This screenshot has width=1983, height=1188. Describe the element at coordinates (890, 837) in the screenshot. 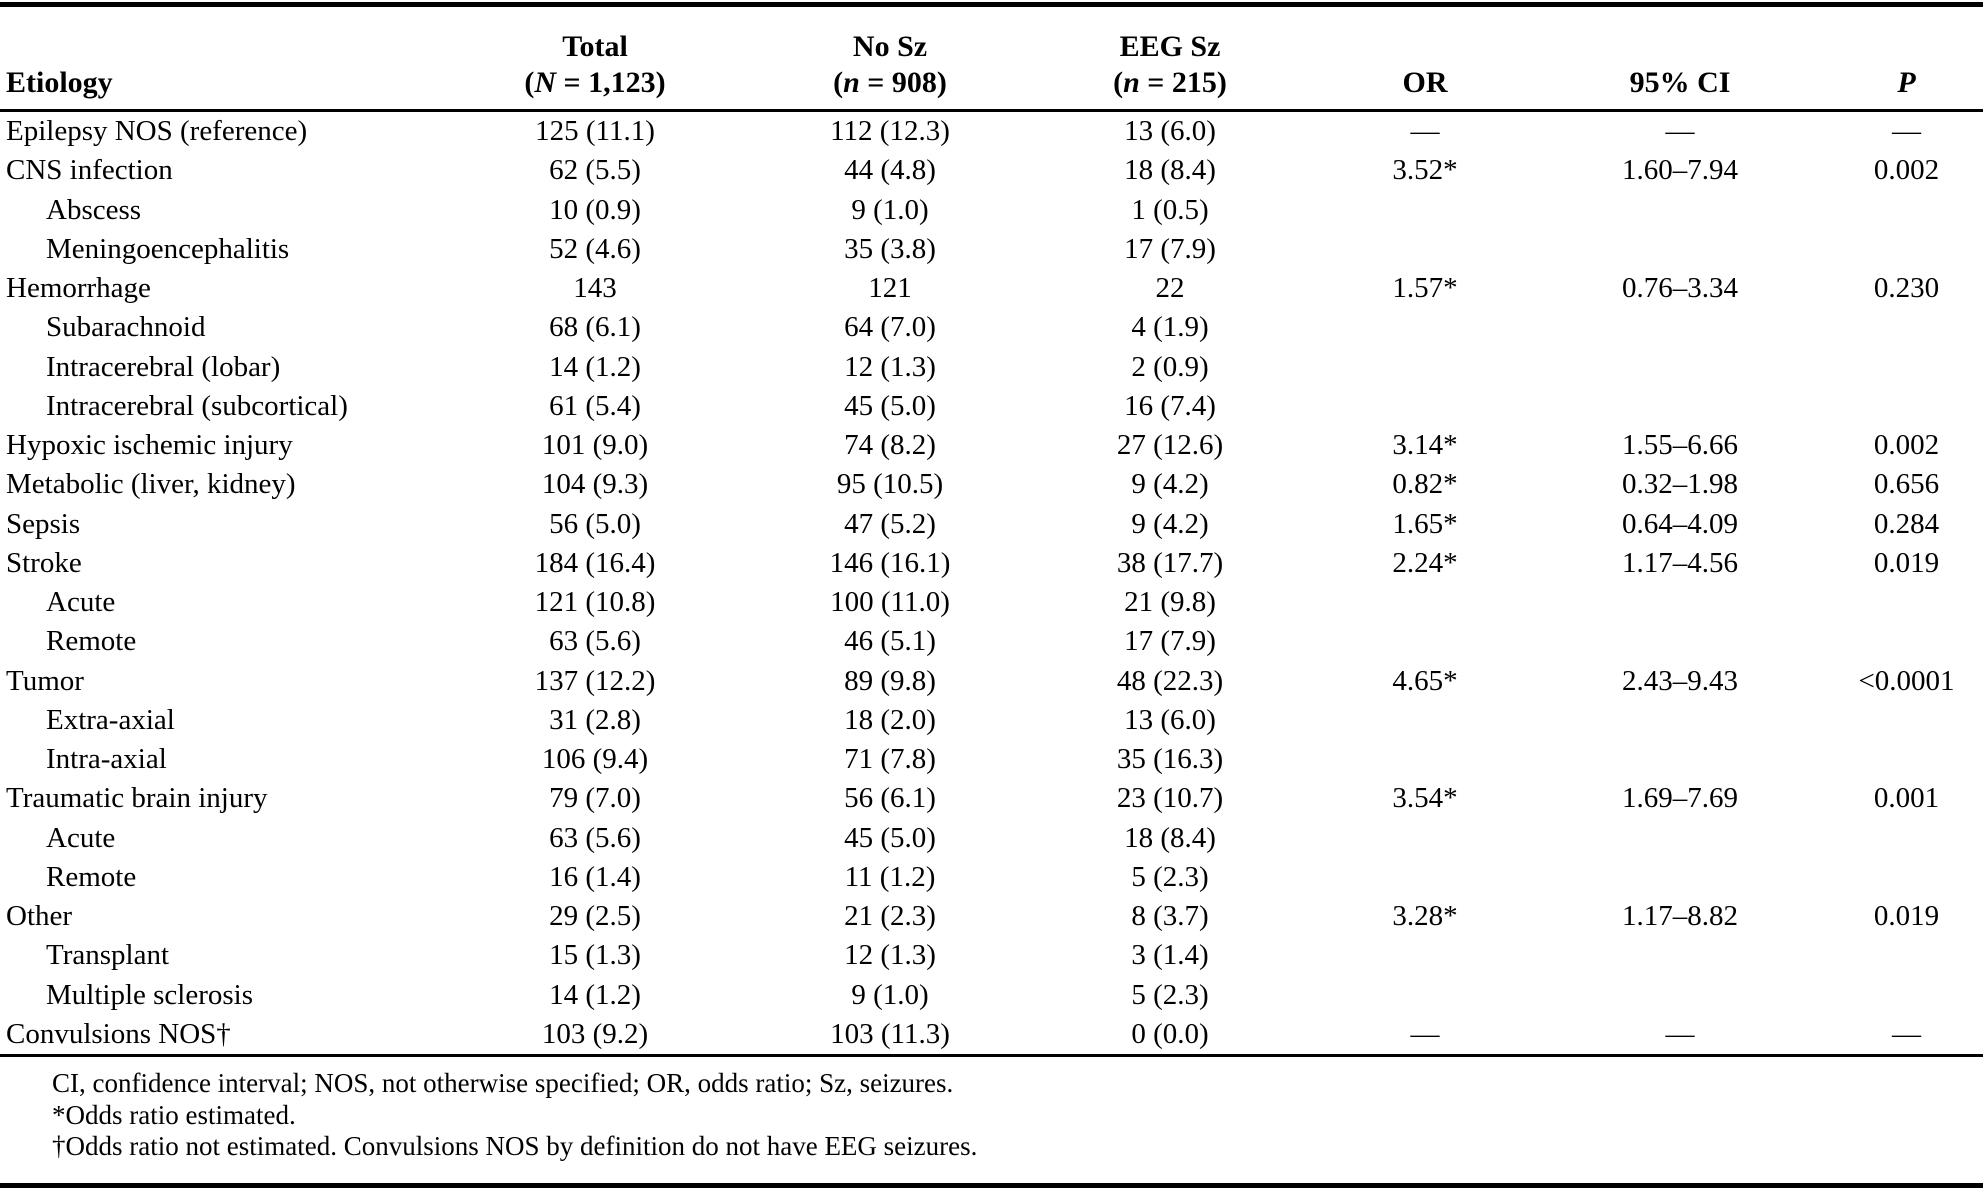

I see `cell-no_sz: 45 (5.0)` at that location.